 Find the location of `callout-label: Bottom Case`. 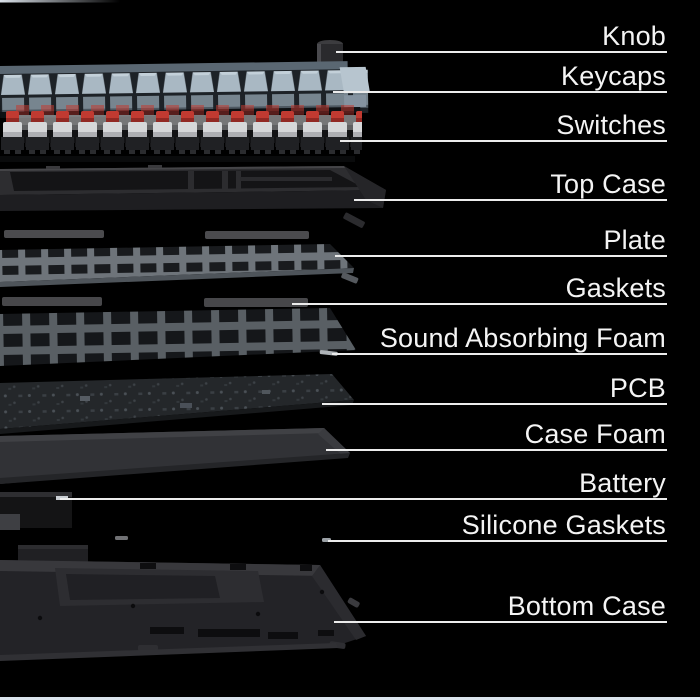

callout-label: Bottom Case is located at coordinates (586, 605).